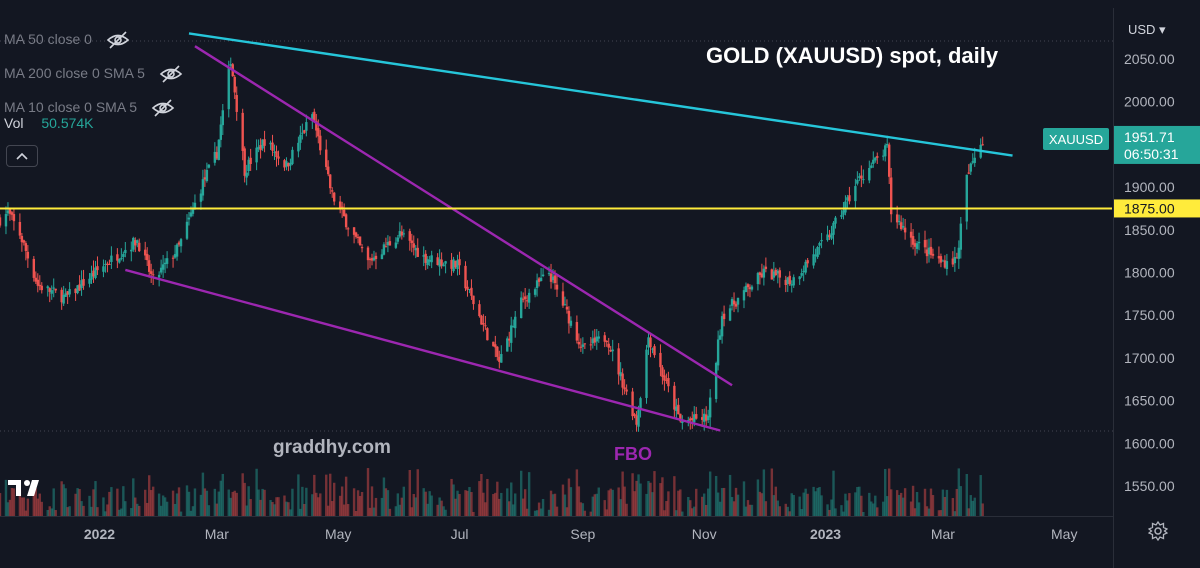 The image size is (1200, 568). I want to click on tradingview-logo-icon, so click(27, 488).